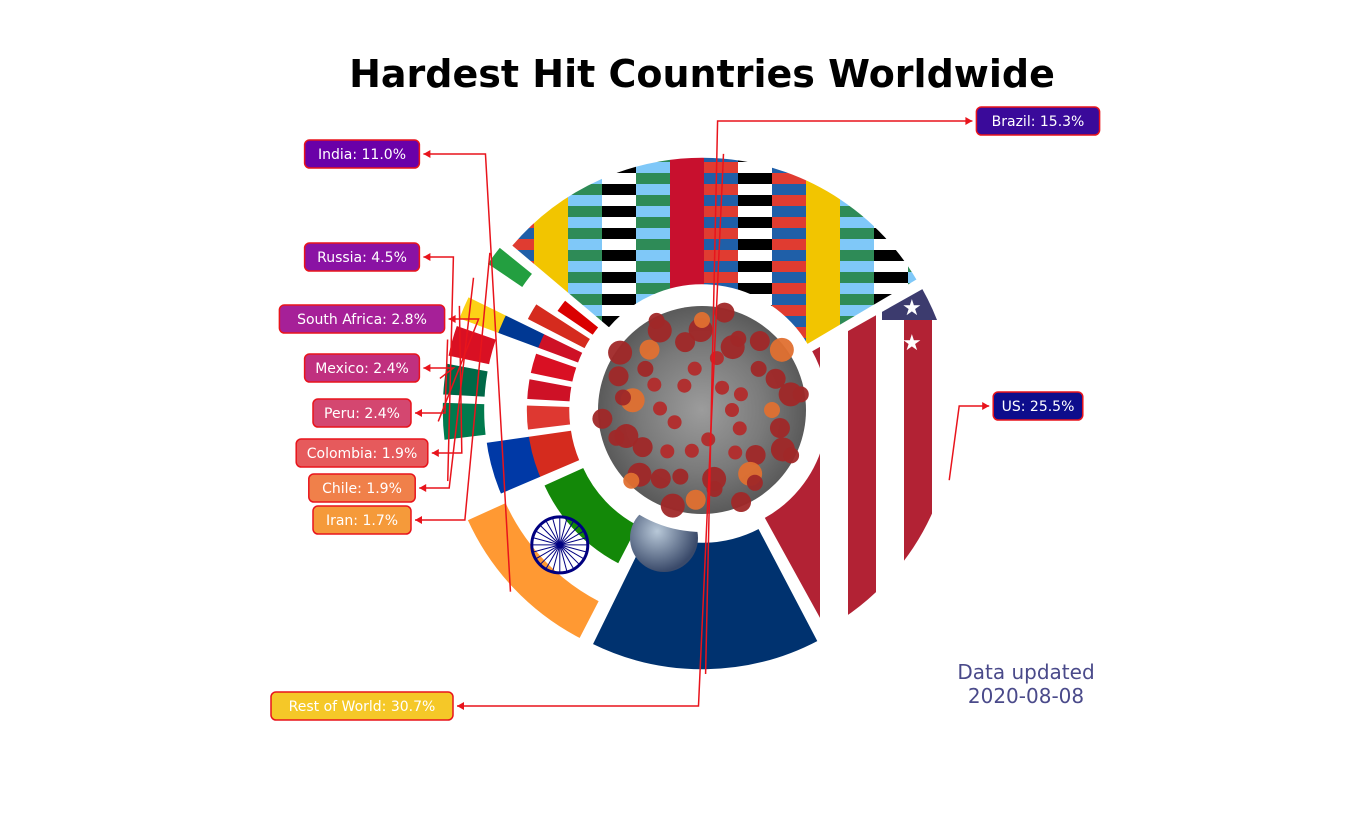 The image size is (1368, 813). I want to click on data-updated-note: Data updated 2020-08-08, so click(1026, 684).